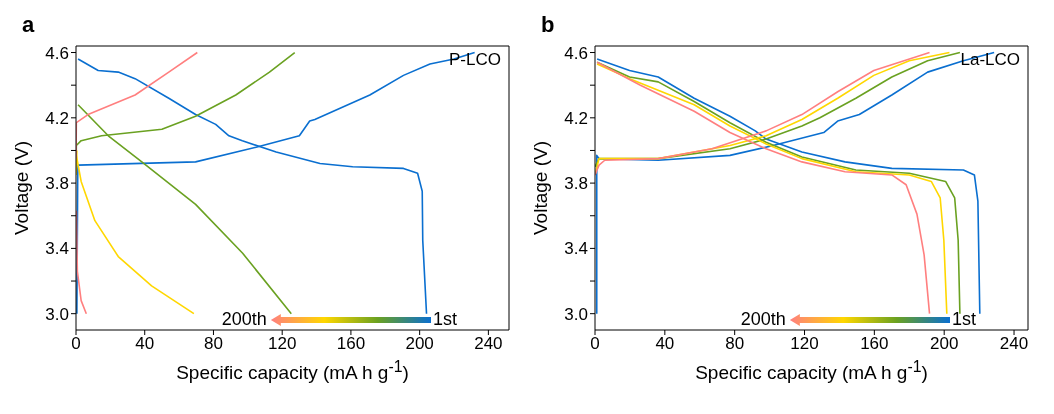  I want to click on annotation: P-LCO, so click(475, 60).